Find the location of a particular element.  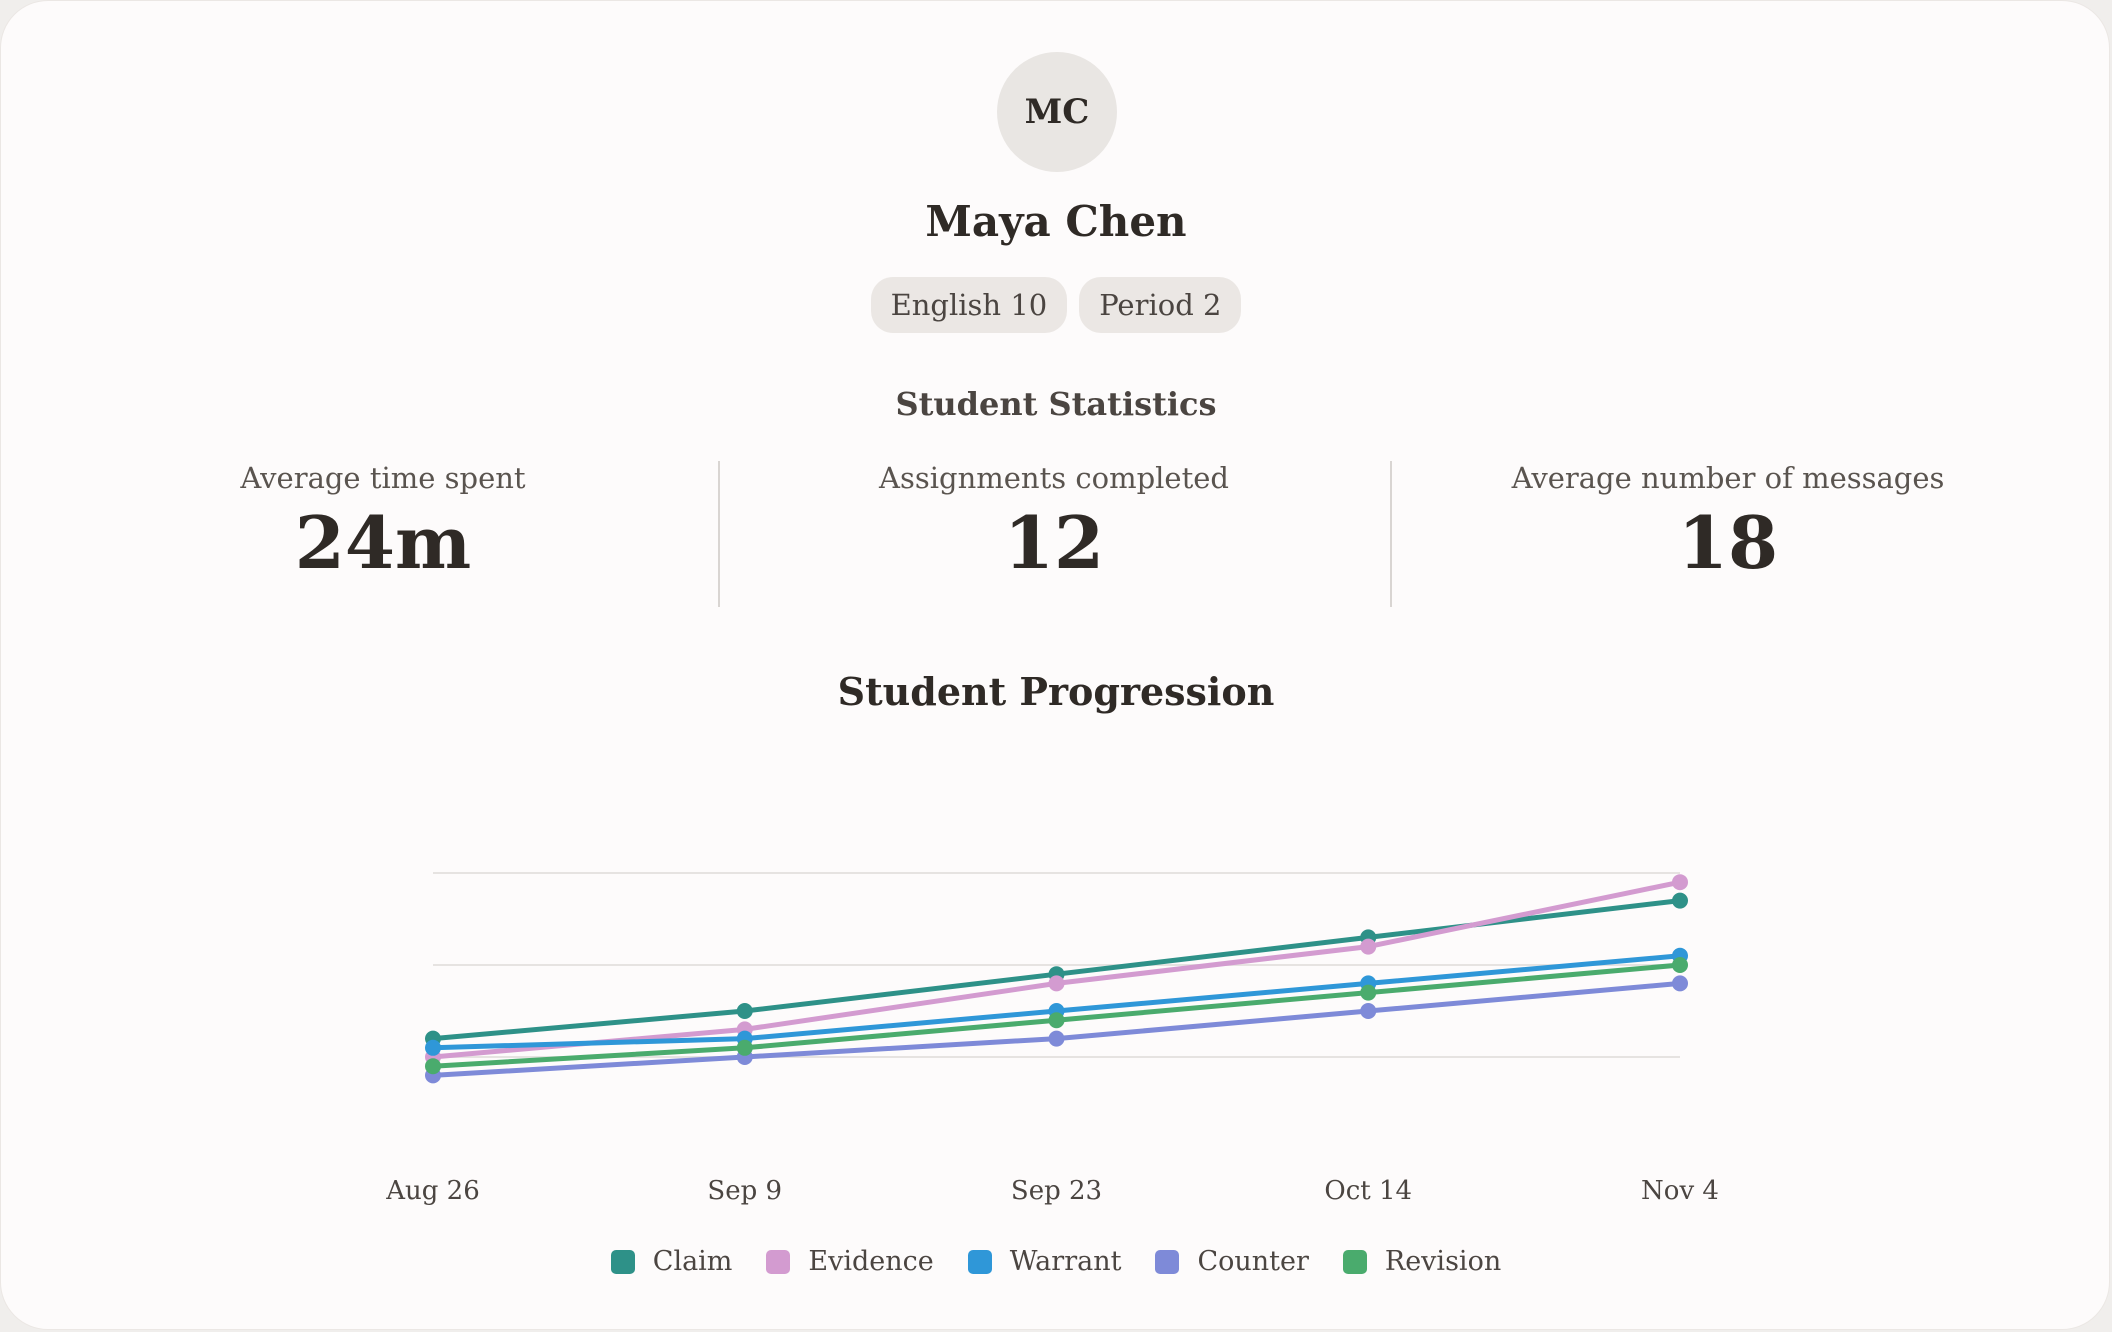

legend-label: Counter is located at coordinates (1253, 1261).